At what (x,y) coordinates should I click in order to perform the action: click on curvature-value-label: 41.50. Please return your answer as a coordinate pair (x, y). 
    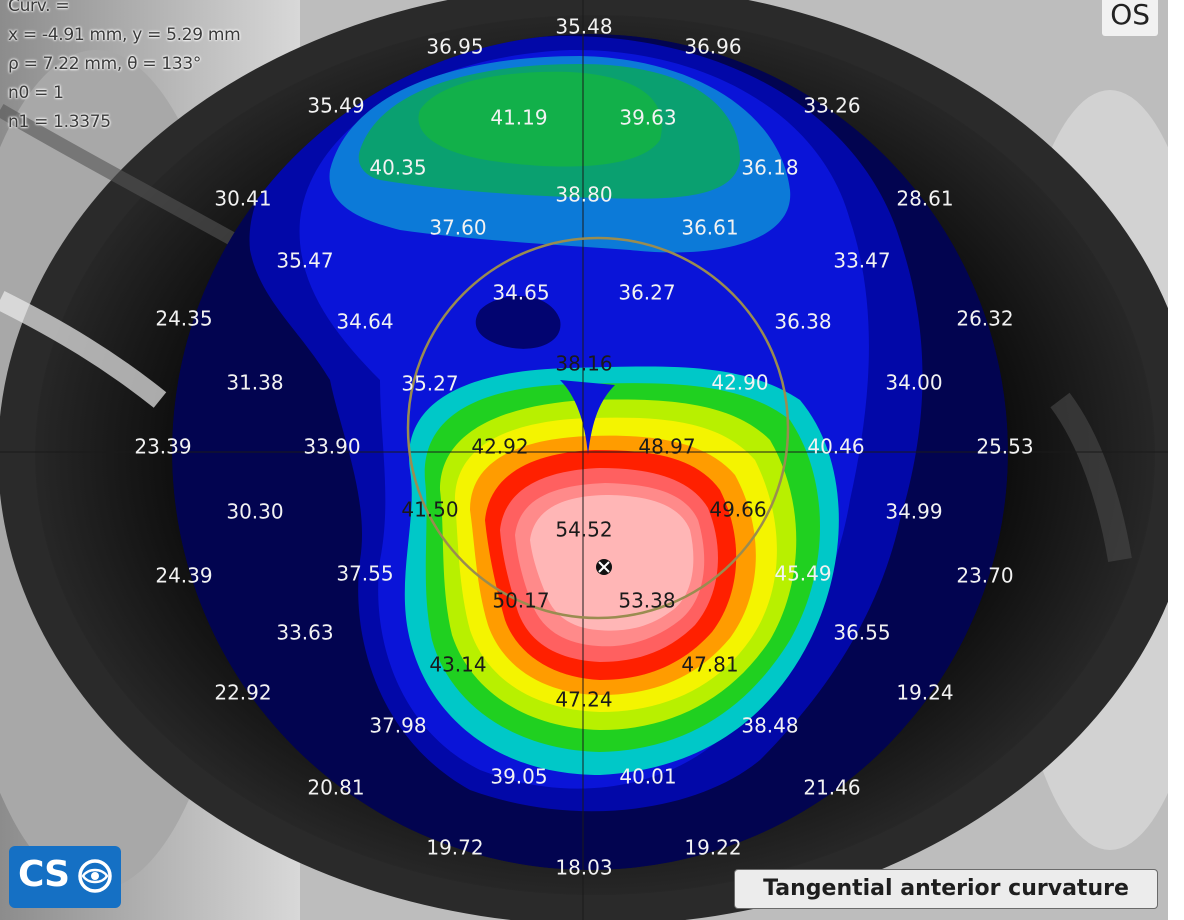
    Looking at the image, I should click on (429, 510).